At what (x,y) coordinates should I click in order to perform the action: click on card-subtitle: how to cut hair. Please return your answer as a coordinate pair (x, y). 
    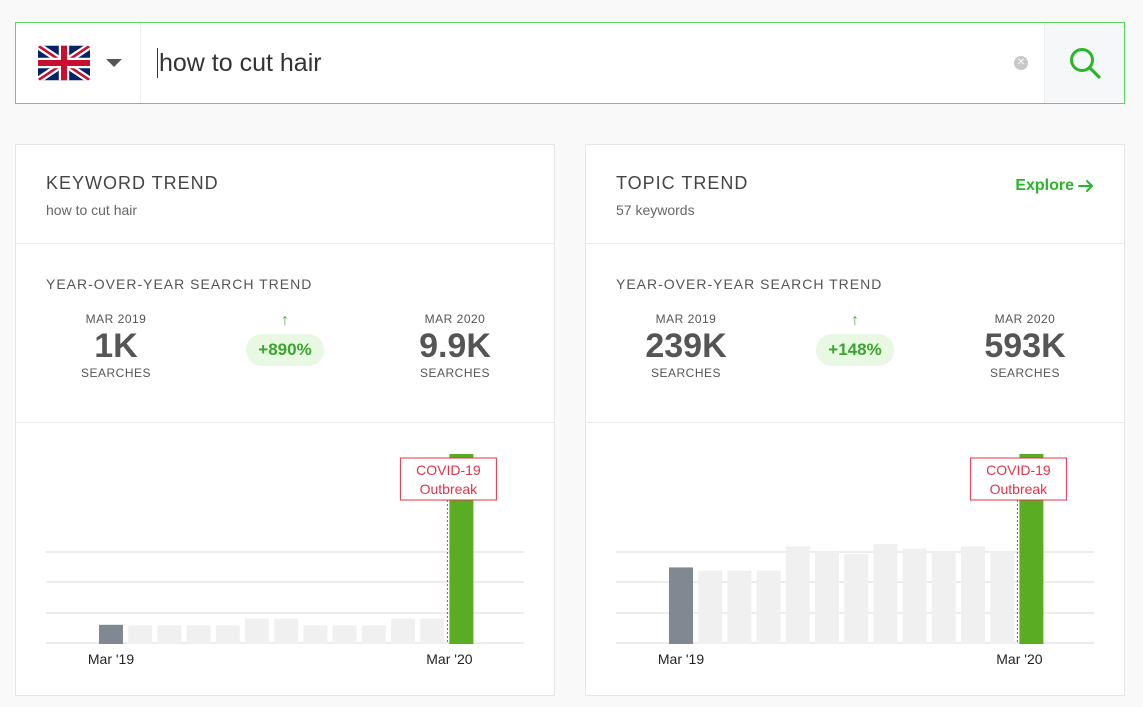
    Looking at the image, I should click on (92, 210).